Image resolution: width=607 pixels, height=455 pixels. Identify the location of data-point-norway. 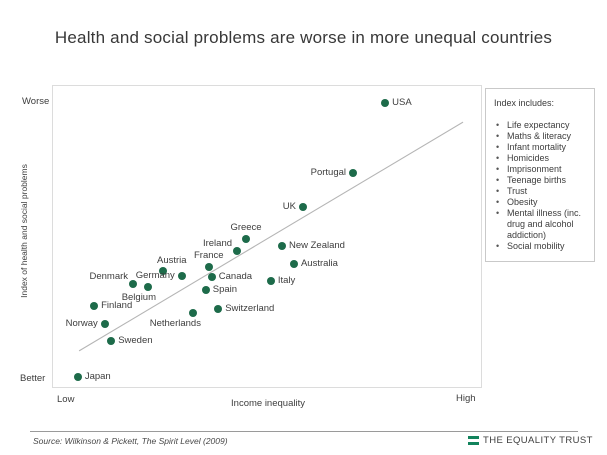
(104, 324).